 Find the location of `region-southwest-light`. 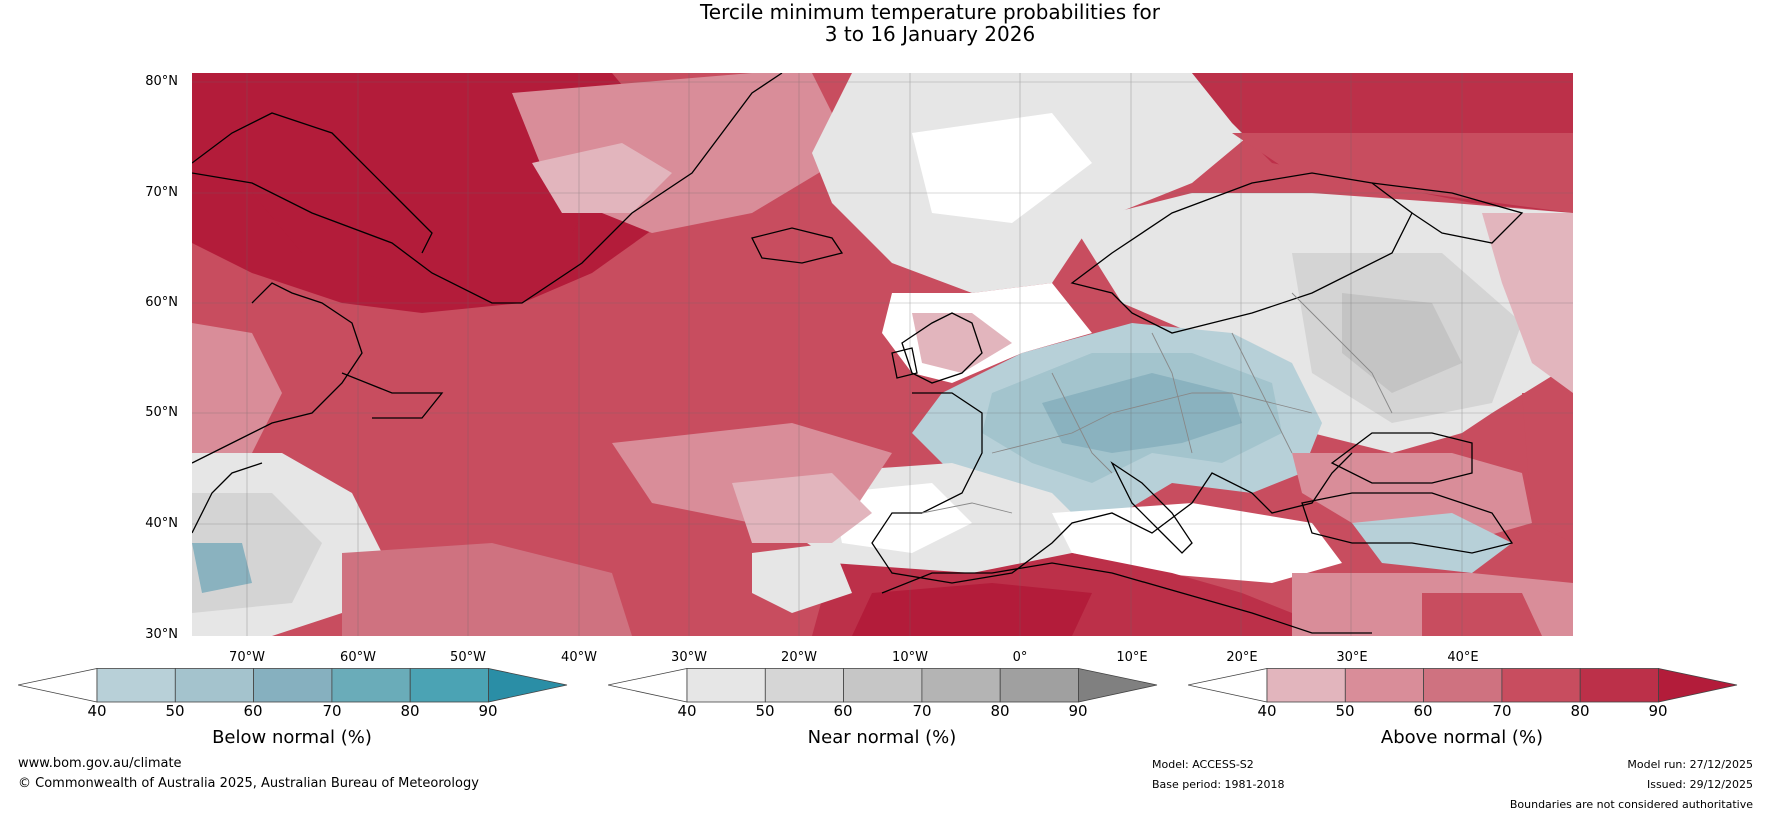

region-southwest-light is located at coordinates (487, 589).